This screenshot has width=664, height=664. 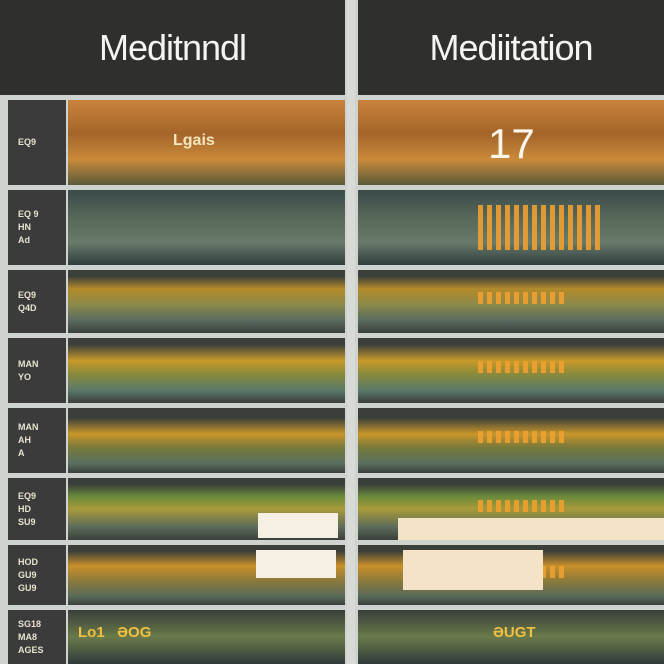 What do you see at coordinates (37, 301) in the screenshot?
I see `row-label: EQ9 Q4D` at bounding box center [37, 301].